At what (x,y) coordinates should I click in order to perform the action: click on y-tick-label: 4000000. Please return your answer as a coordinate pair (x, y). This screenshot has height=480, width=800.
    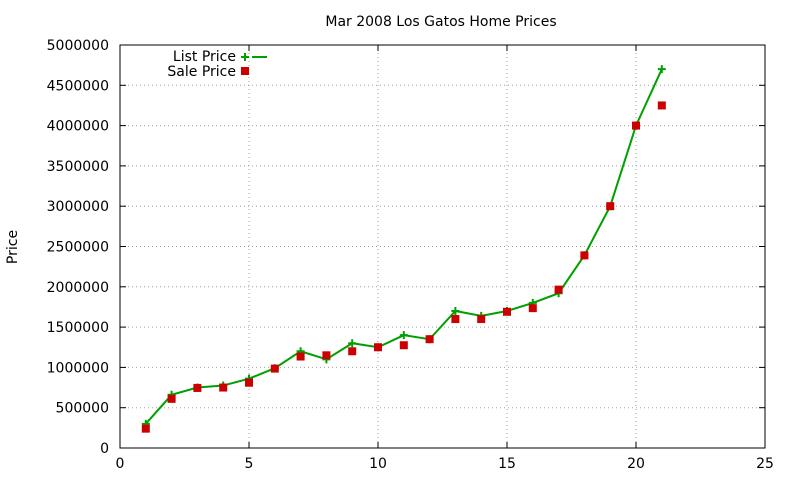
    Looking at the image, I should click on (78, 127).